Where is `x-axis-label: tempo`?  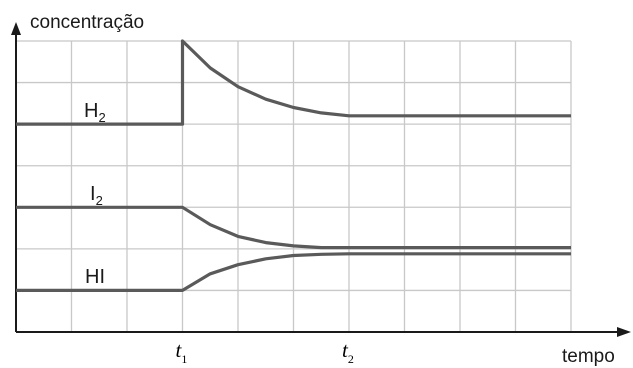
x-axis-label: tempo is located at coordinates (588, 356).